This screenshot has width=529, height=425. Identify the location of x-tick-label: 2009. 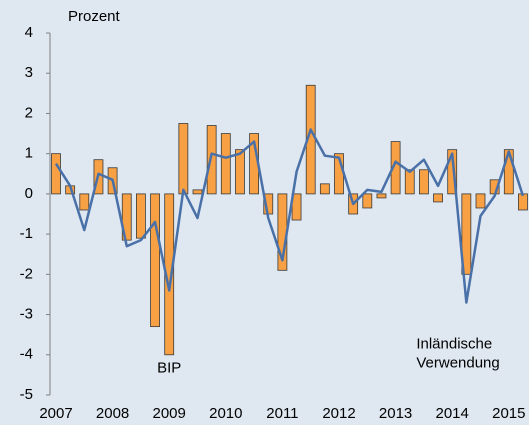
(169, 413).